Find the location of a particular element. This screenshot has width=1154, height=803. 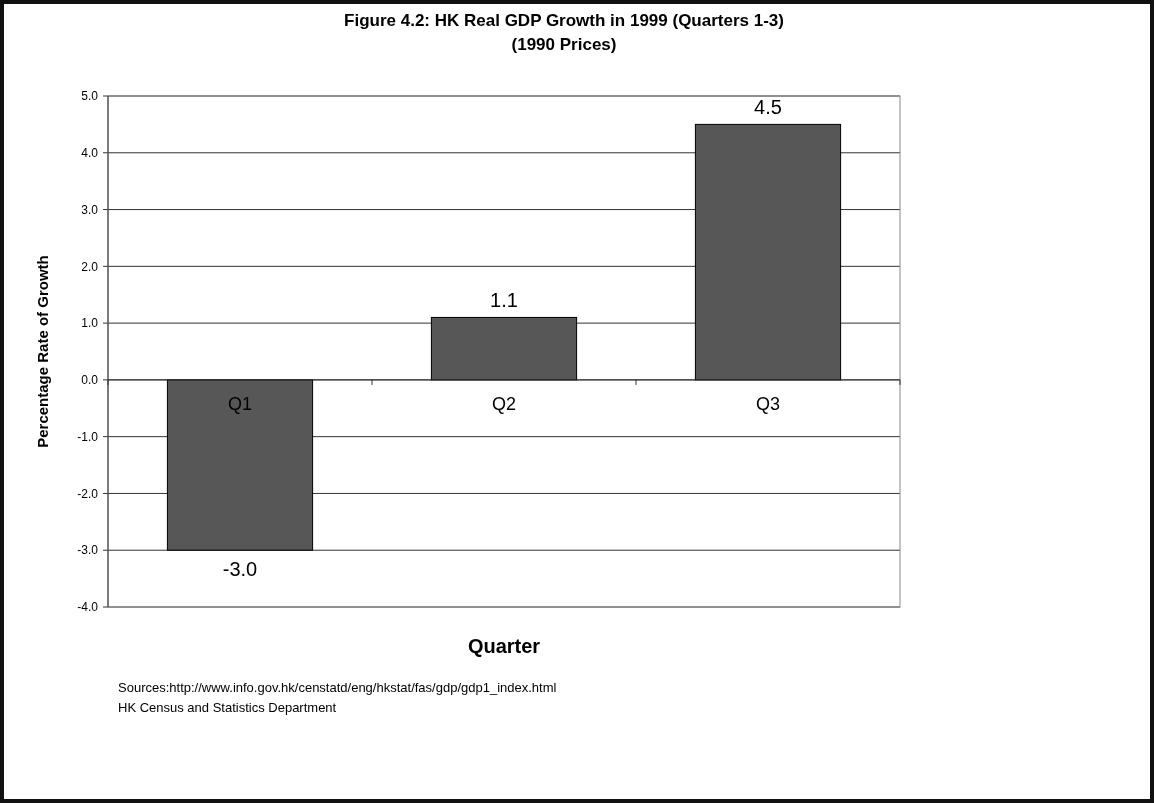

y-tick-label: 3.0 is located at coordinates (90, 209).